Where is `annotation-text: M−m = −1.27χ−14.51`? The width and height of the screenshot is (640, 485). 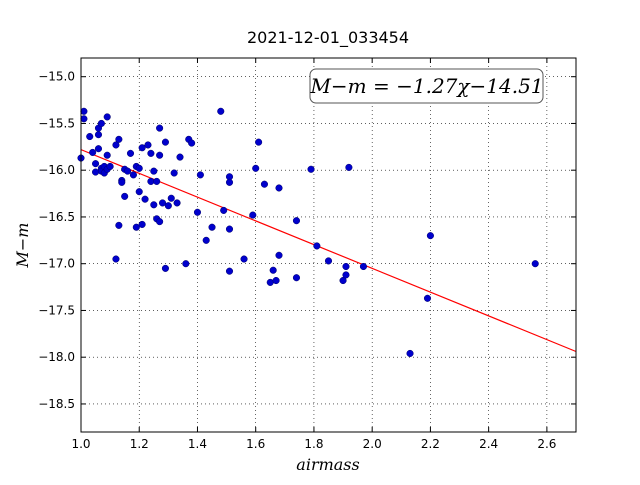
annotation-text: M−m = −1.27χ−14.51 is located at coordinates (426, 86).